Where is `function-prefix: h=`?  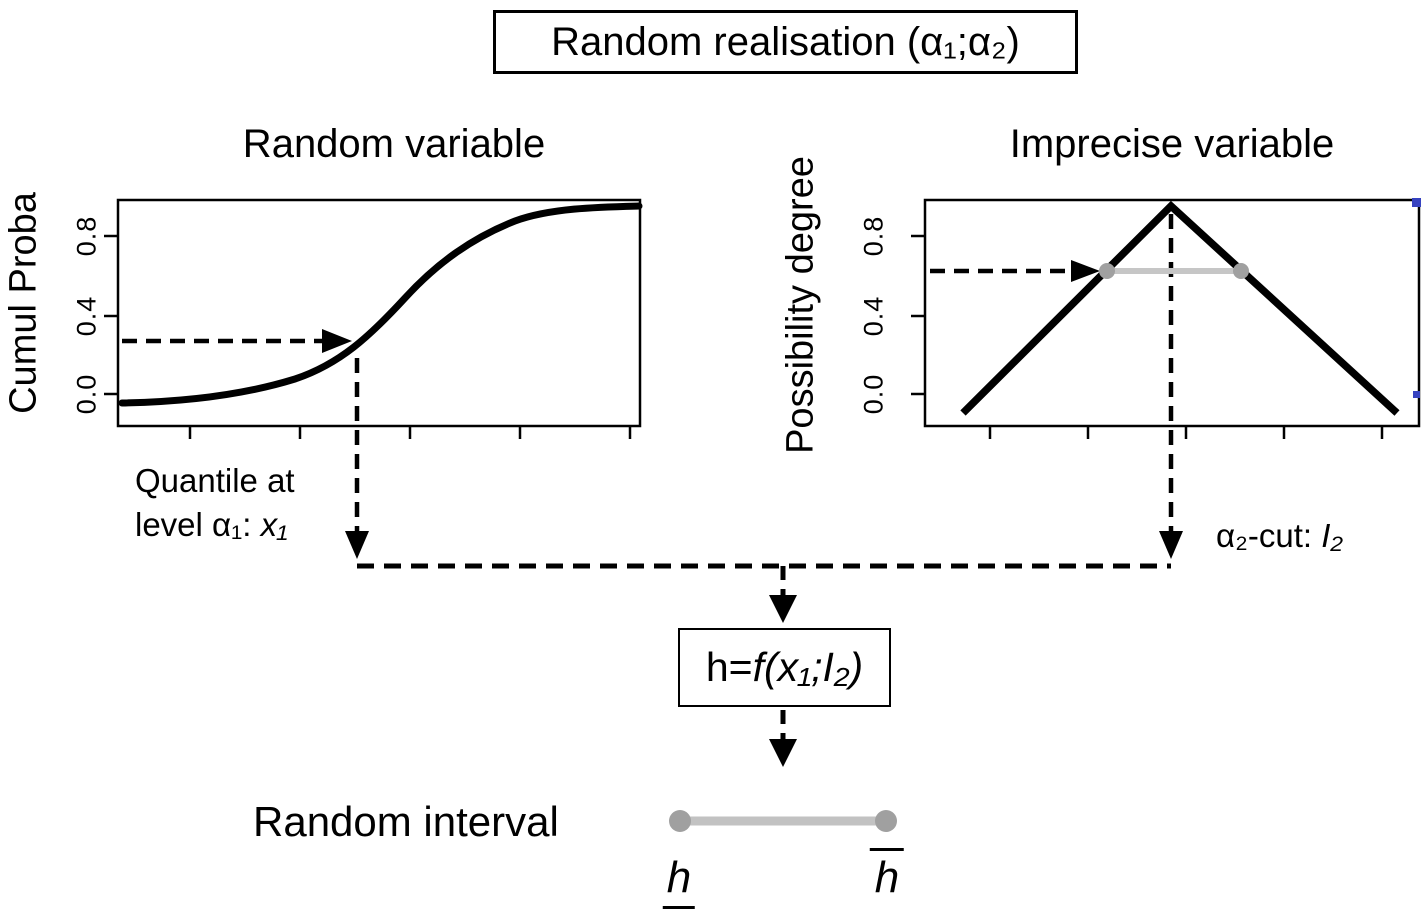
function-prefix: h= is located at coordinates (729, 667).